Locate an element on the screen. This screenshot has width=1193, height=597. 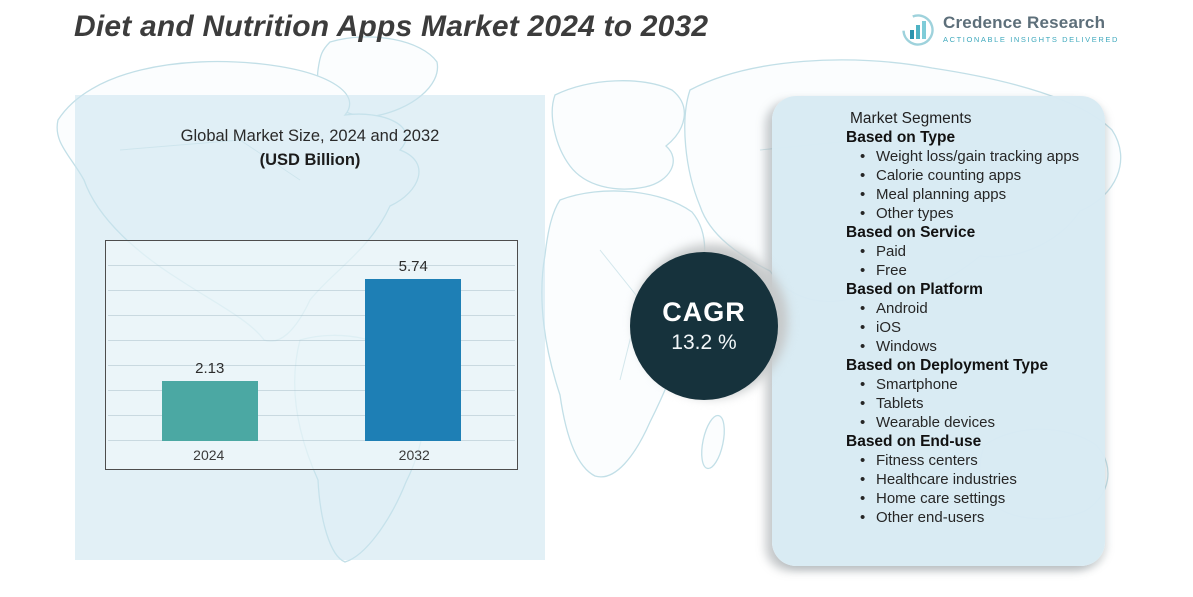
brand-tagline: ACTIONABLE INSIGHTS DELIVERED is located at coordinates (1031, 39).